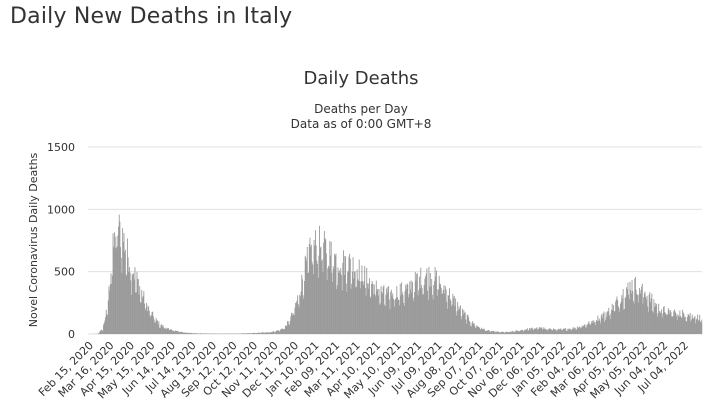 Image resolution: width=717 pixels, height=414 pixels. What do you see at coordinates (64, 272) in the screenshot?
I see `y-tick-label: 500` at bounding box center [64, 272].